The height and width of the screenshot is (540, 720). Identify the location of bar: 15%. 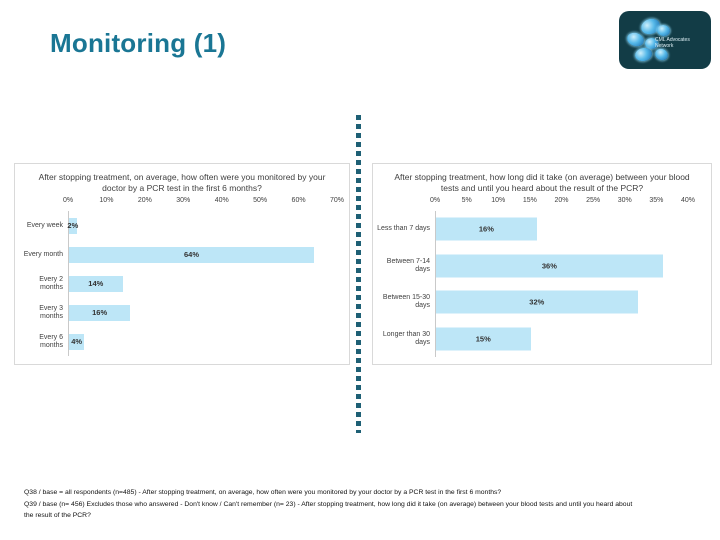
(483, 339).